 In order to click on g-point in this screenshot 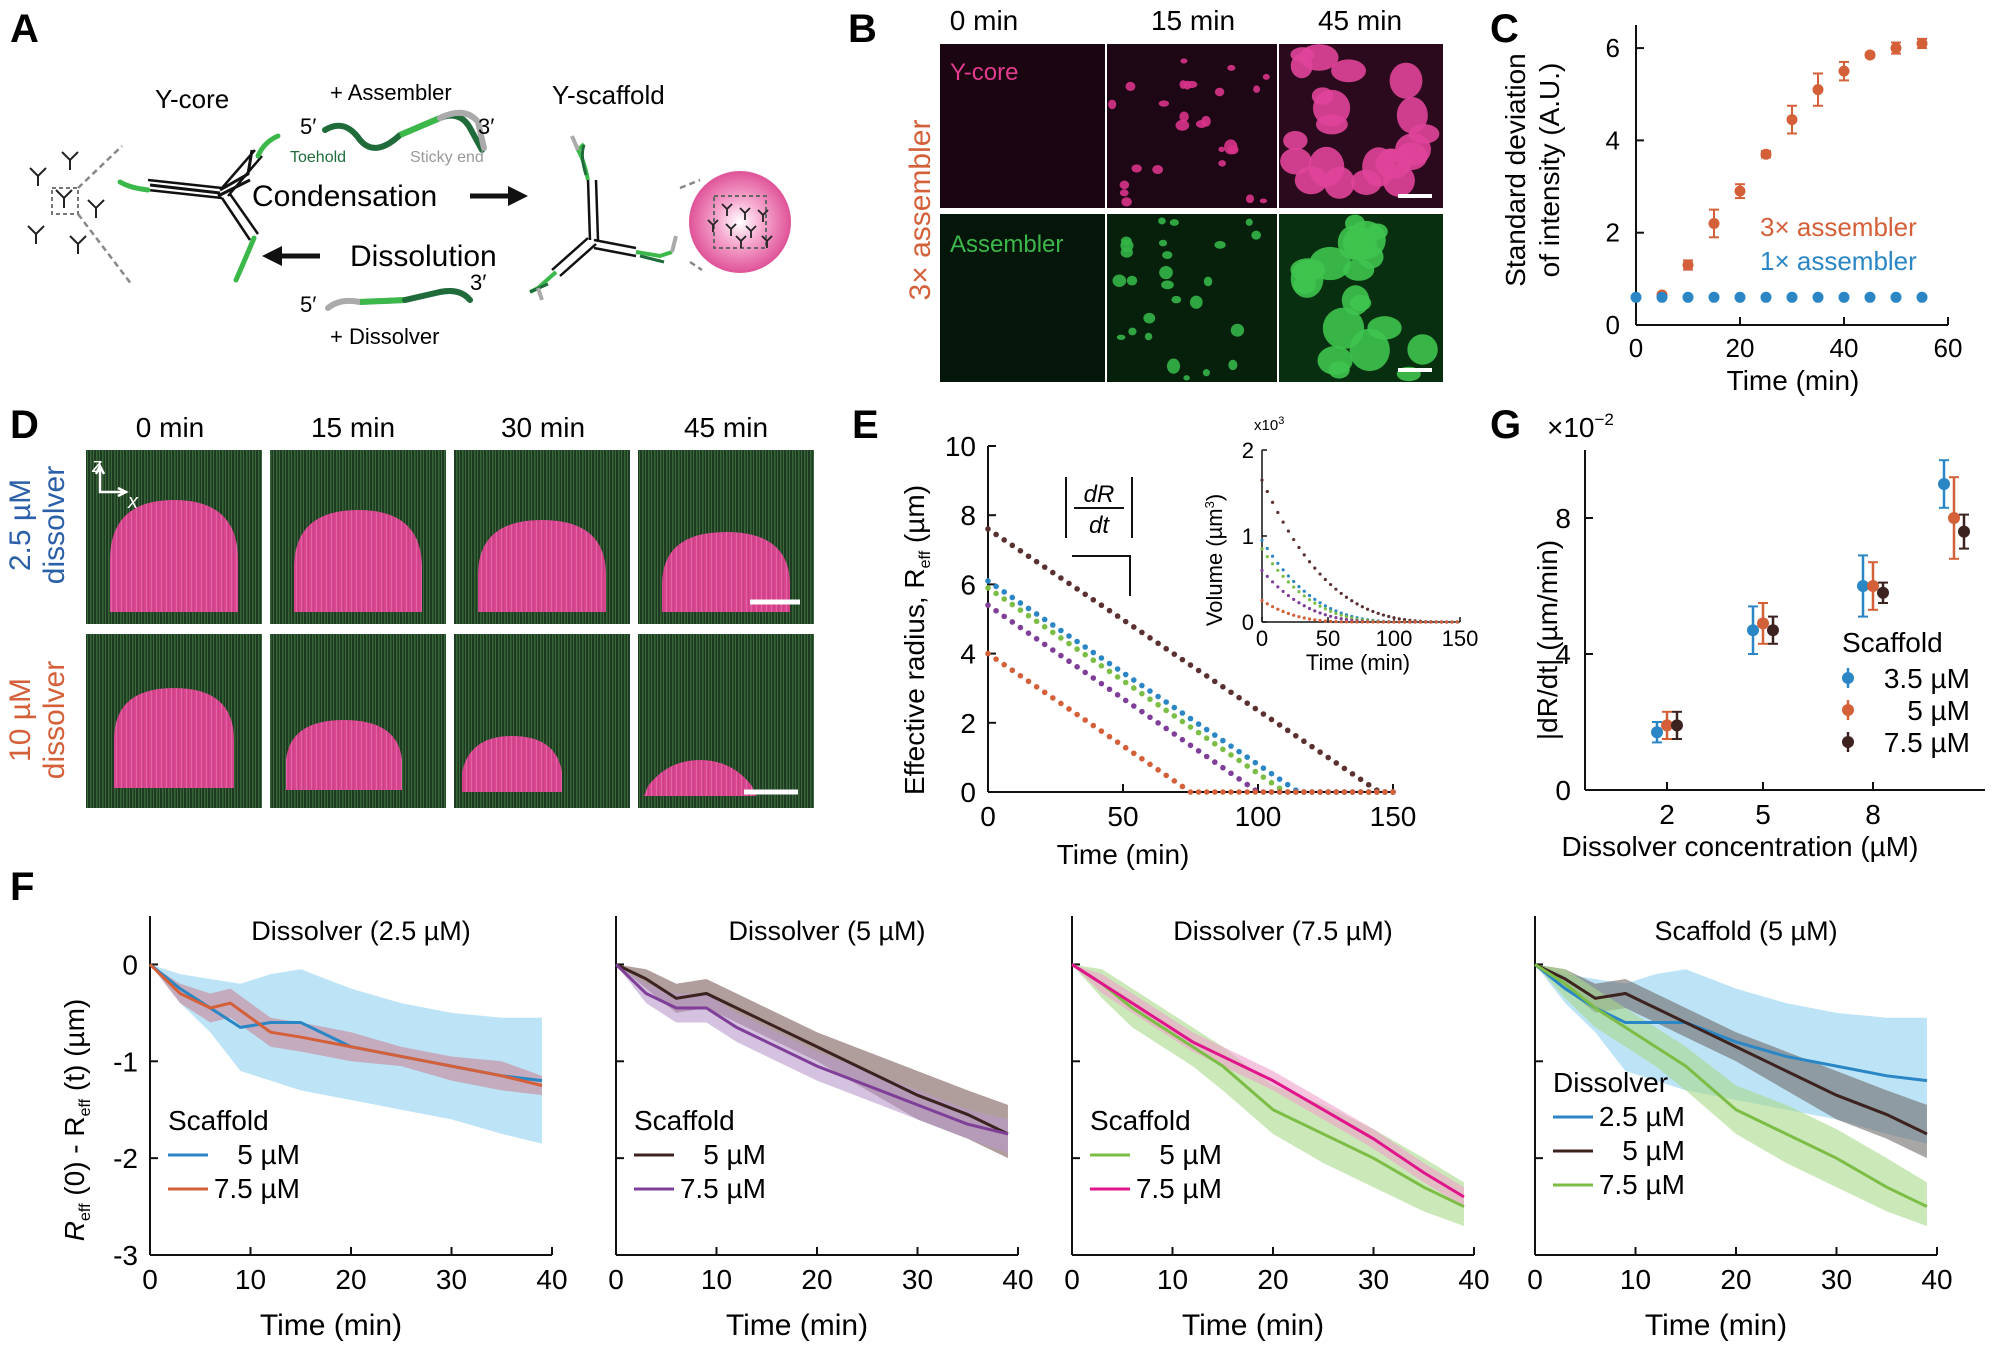, I will do `click(1944, 484)`.